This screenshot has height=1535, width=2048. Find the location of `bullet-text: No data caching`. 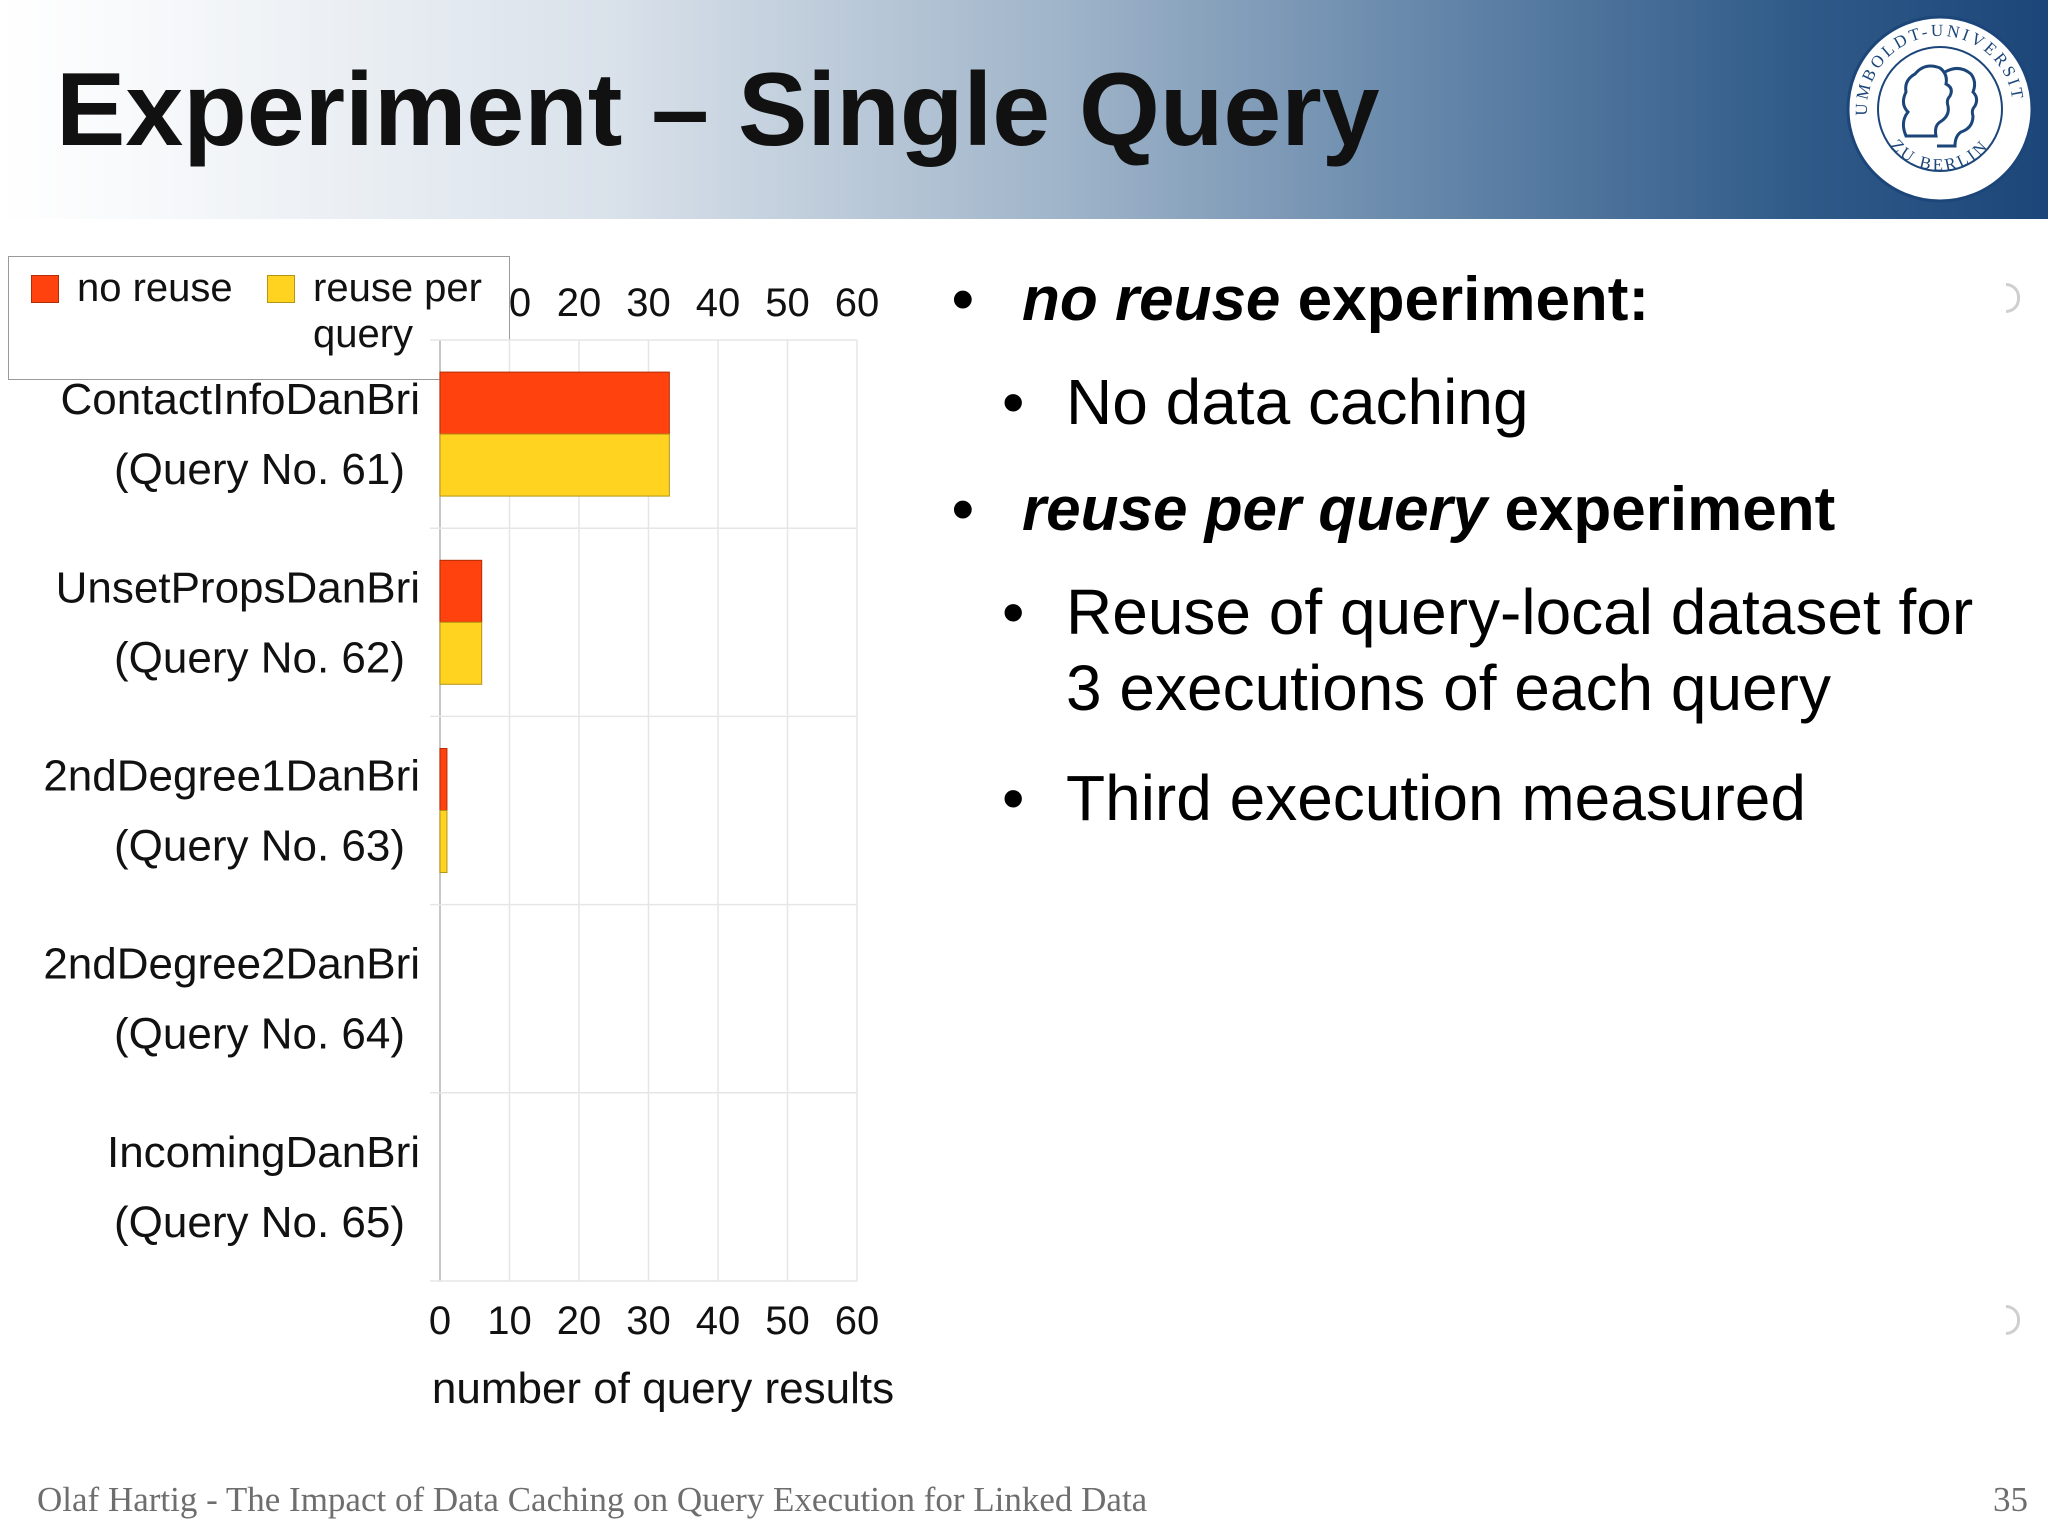

bullet-text: No data caching is located at coordinates (1297, 402).